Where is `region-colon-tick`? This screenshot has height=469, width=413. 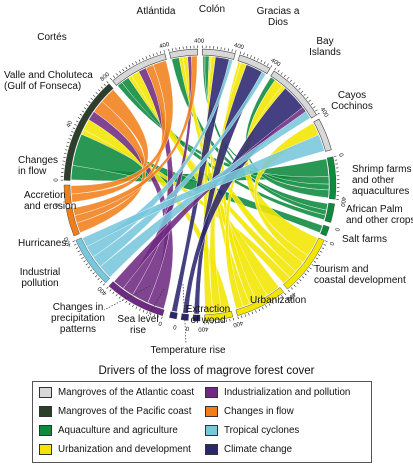 region-colon-tick is located at coordinates (236, 51).